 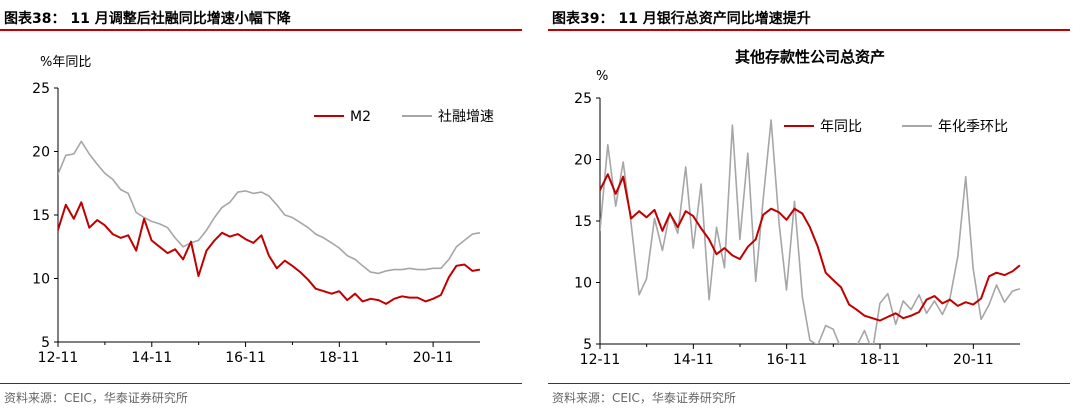 What do you see at coordinates (147, 19) in the screenshot?
I see `figure-title: 图表38： 11 月调整后社融同比增速小幅下降` at bounding box center [147, 19].